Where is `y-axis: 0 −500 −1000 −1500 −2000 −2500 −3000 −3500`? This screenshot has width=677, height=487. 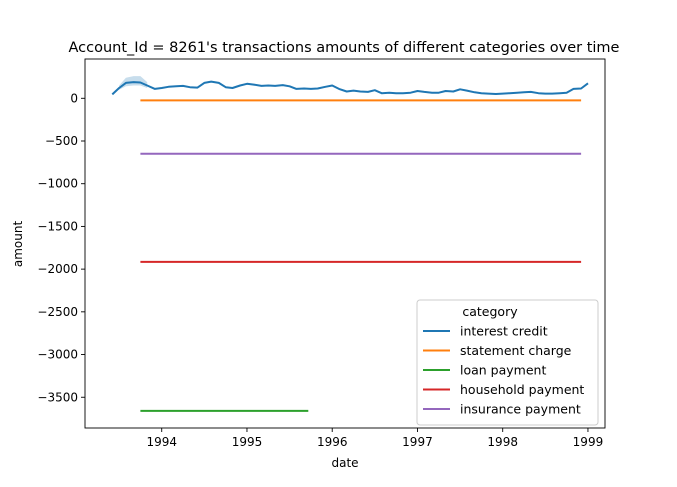 y-axis: 0 −500 −1000 −1500 −2000 −2500 −3000 −3500 is located at coordinates (61, 247).